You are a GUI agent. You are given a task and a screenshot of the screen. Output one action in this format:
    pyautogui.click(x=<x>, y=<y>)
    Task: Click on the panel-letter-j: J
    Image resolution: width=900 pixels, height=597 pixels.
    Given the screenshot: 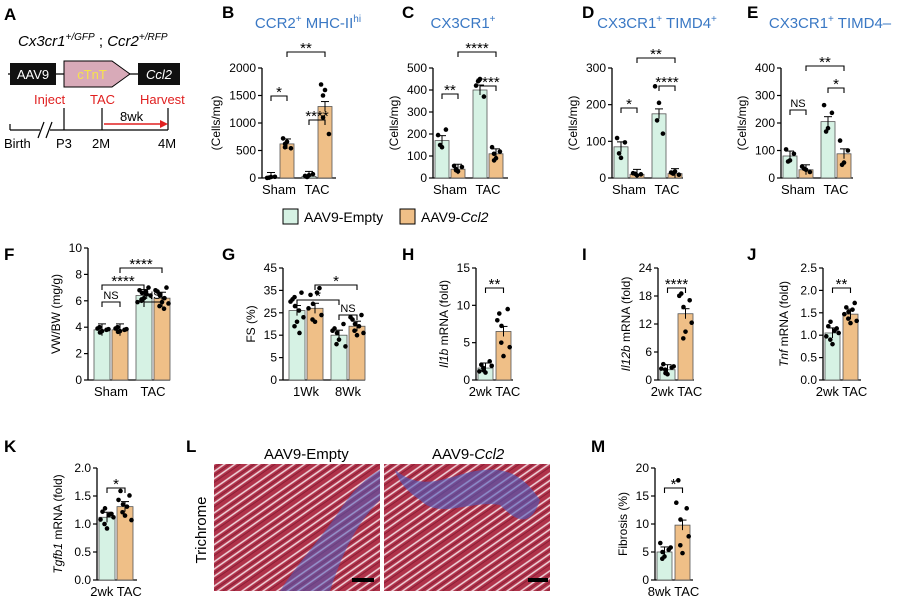 What is the action you would take?
    pyautogui.click(x=751, y=254)
    